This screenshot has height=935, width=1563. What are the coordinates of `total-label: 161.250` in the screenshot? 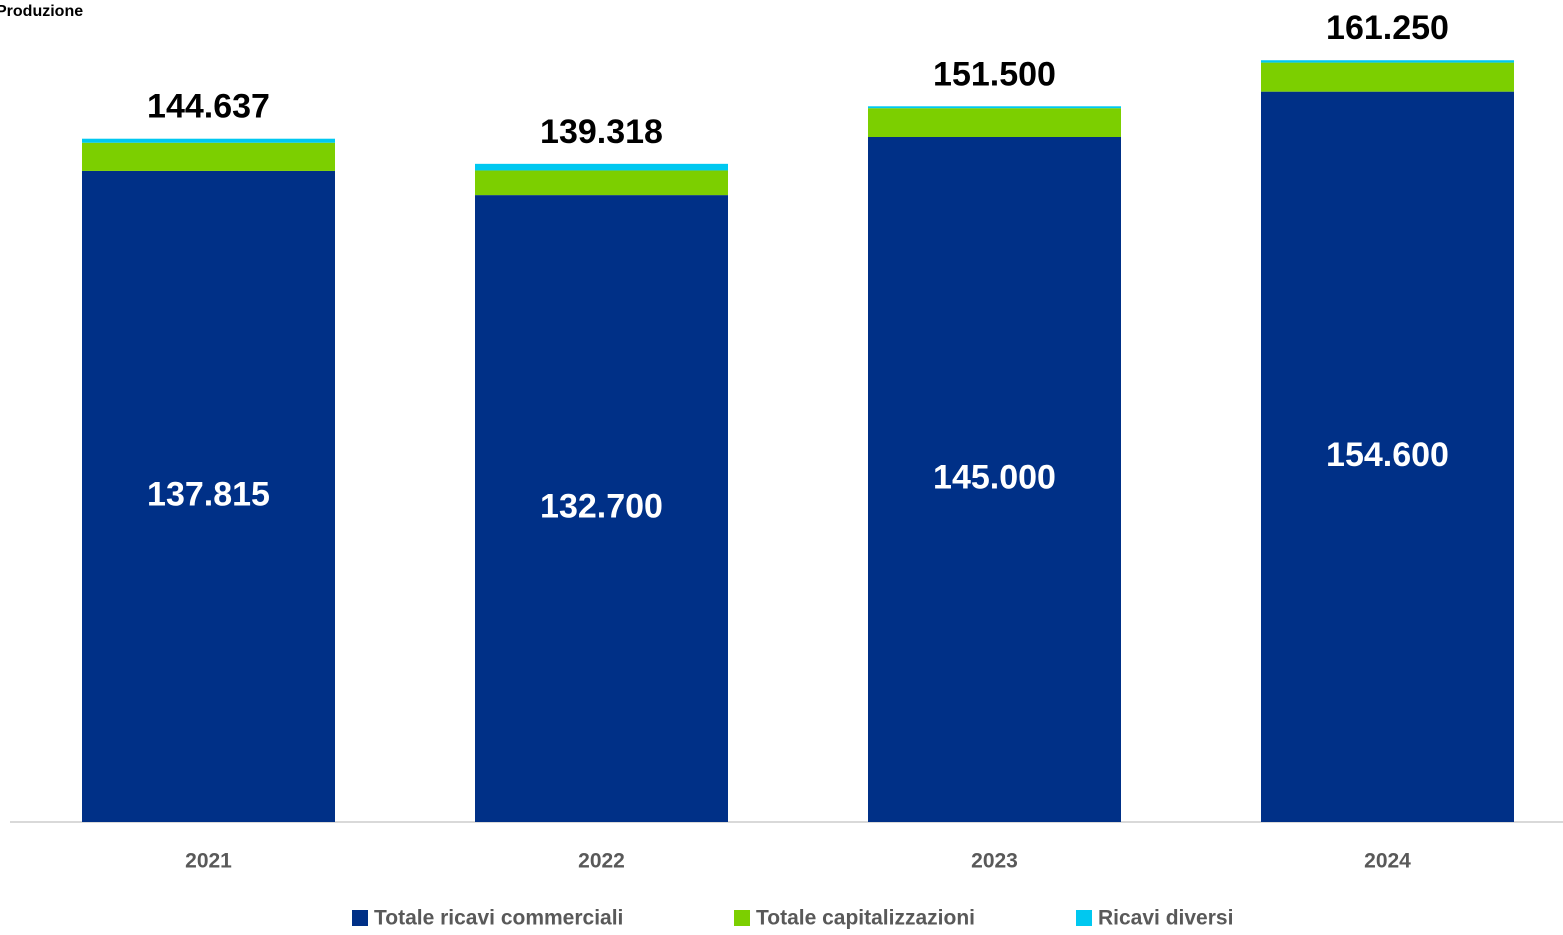 It's located at (1387, 28).